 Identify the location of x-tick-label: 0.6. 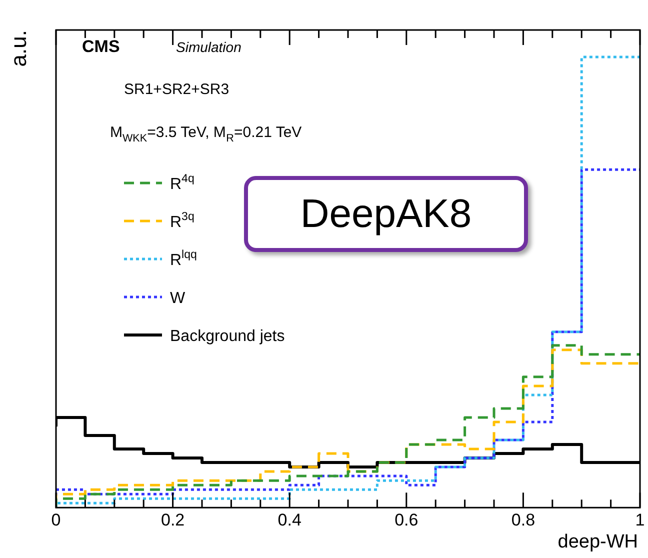
(406, 520).